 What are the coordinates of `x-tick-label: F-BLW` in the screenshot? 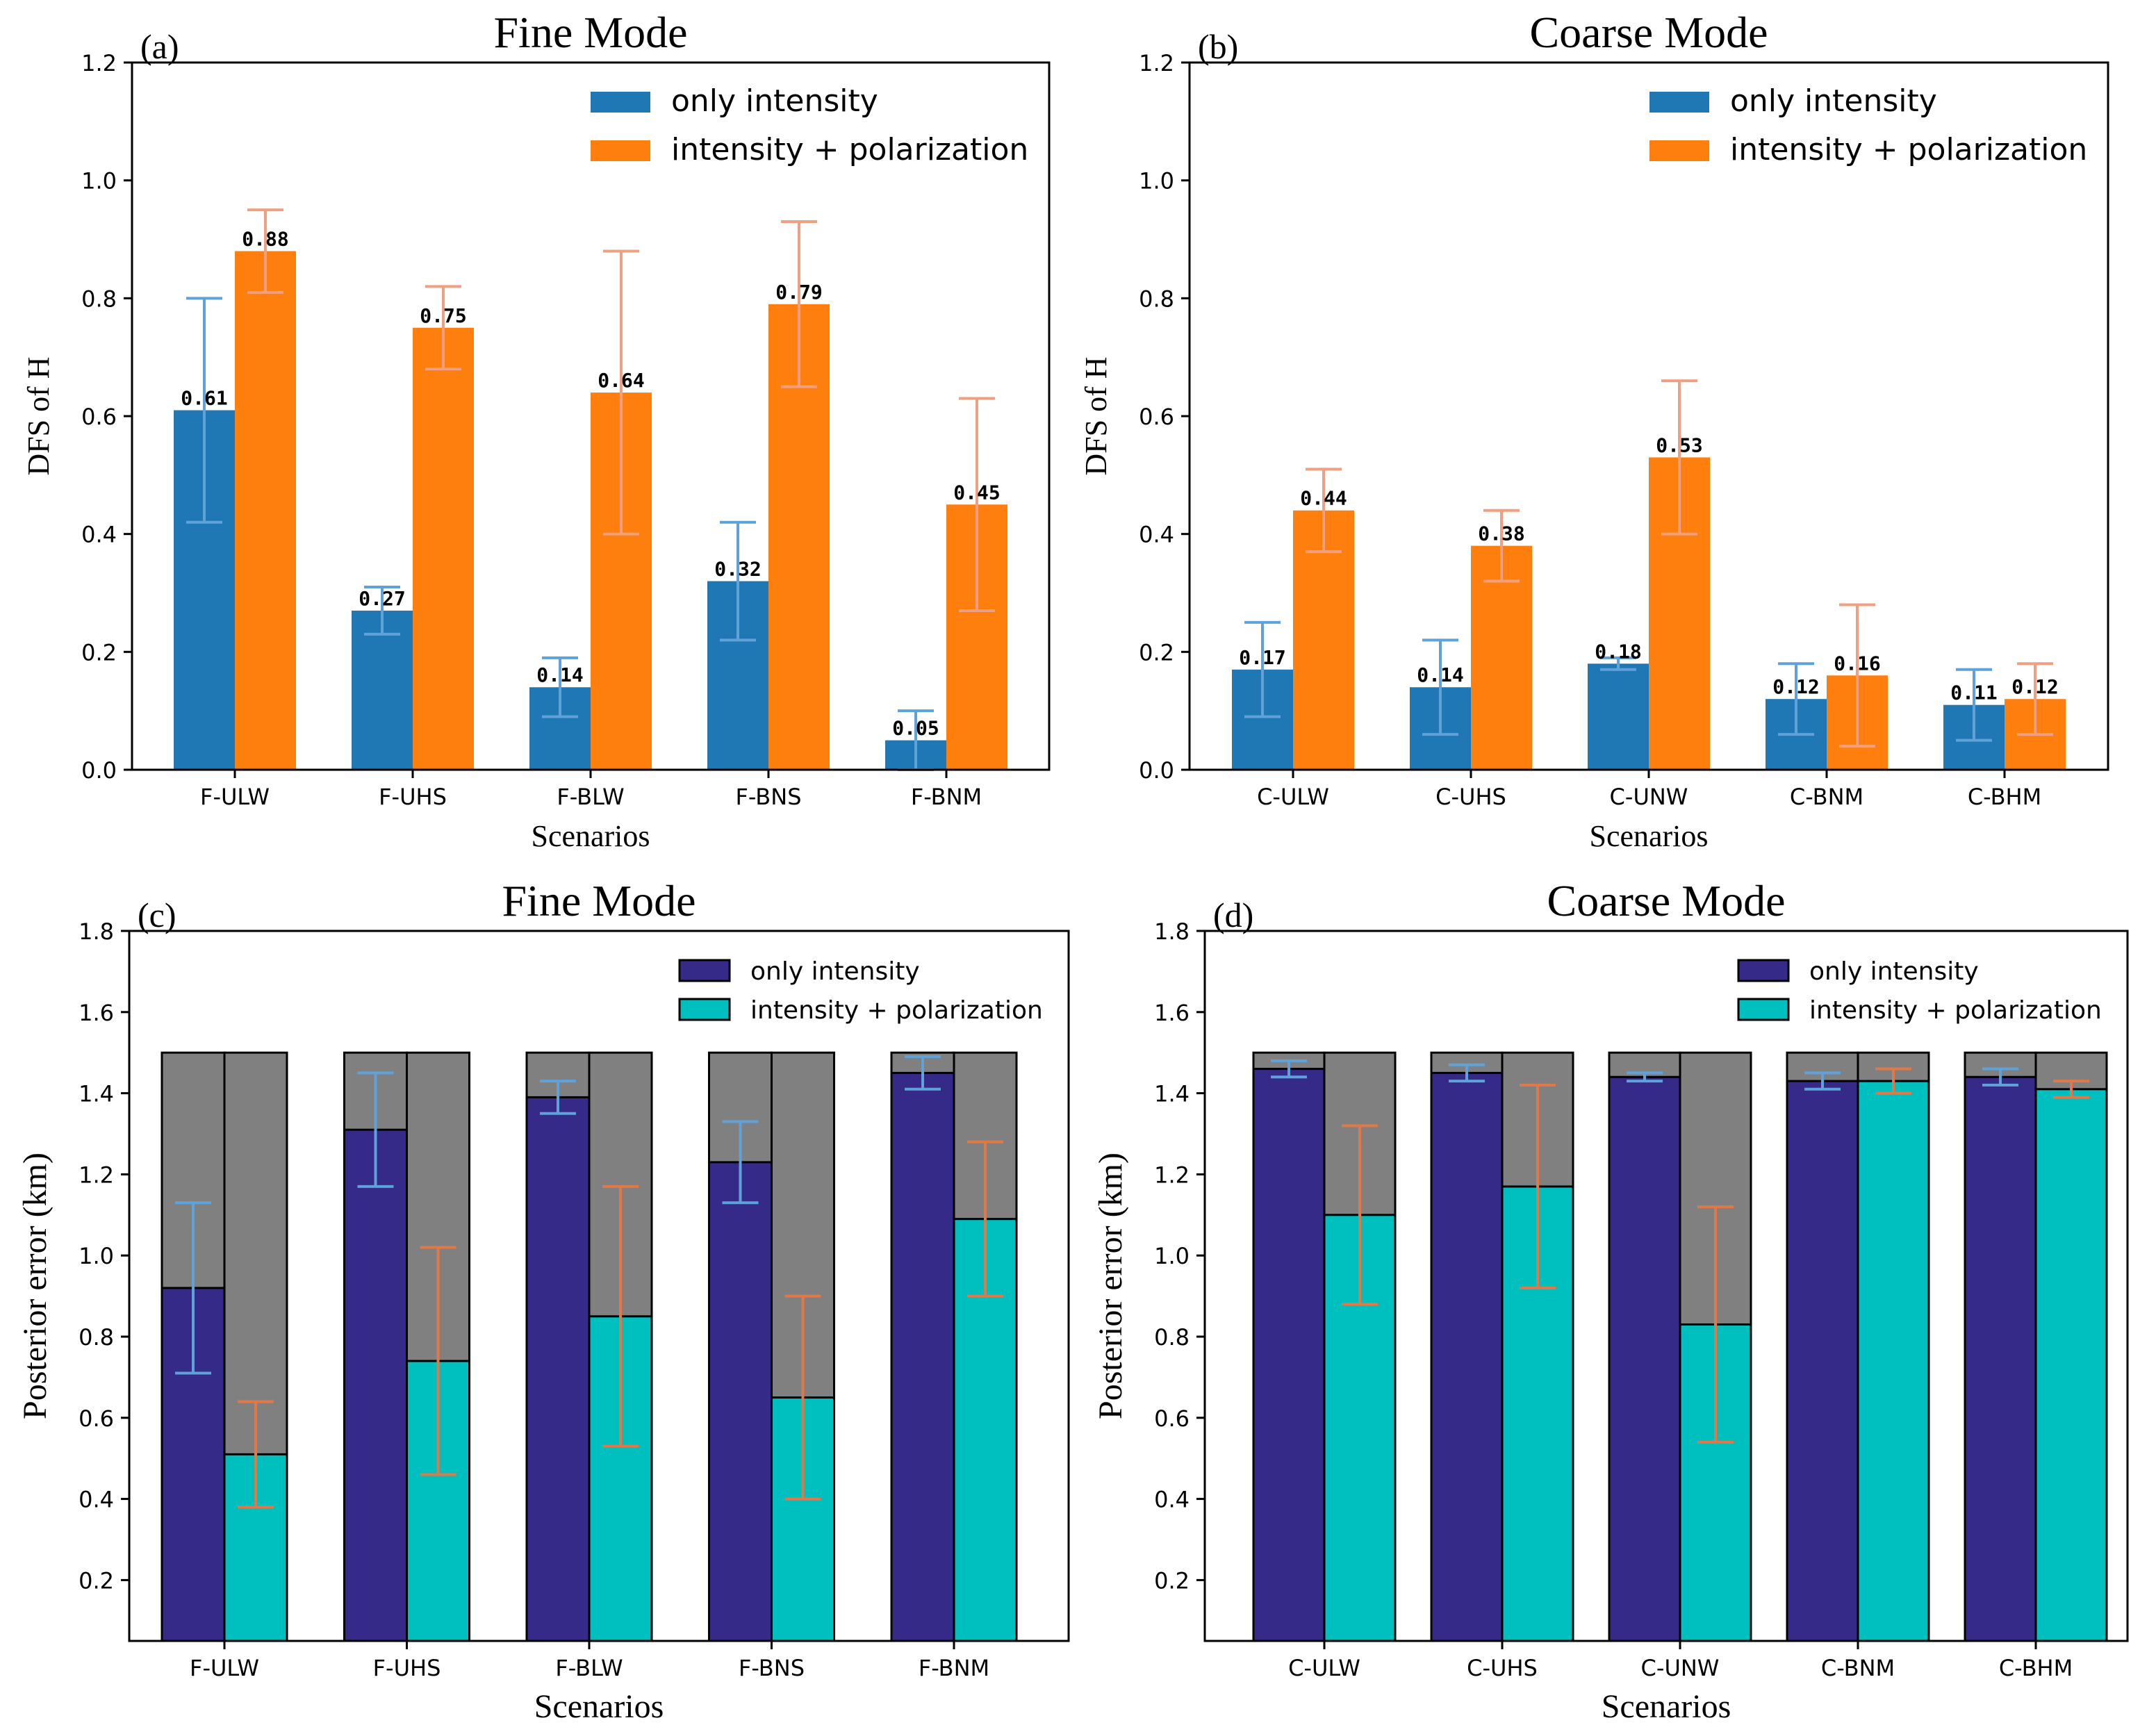 It's located at (589, 1668).